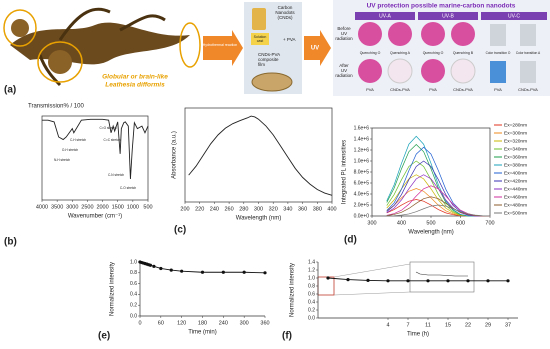  What do you see at coordinates (139, 323) in the screenshot?
I see `x-tick-label: 0` at bounding box center [139, 323].